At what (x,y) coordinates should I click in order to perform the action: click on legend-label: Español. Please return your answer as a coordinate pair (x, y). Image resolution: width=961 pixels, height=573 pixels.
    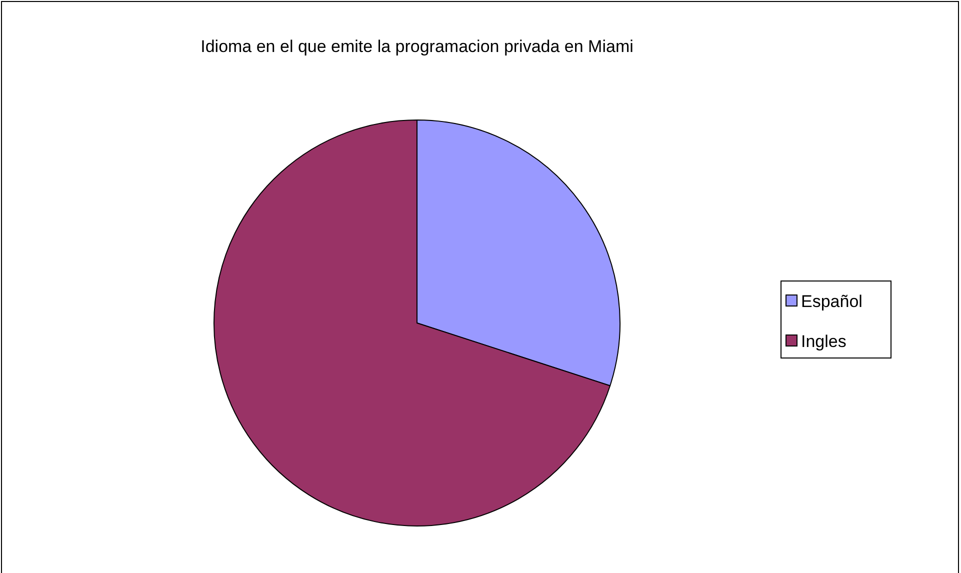
    Looking at the image, I should click on (831, 301).